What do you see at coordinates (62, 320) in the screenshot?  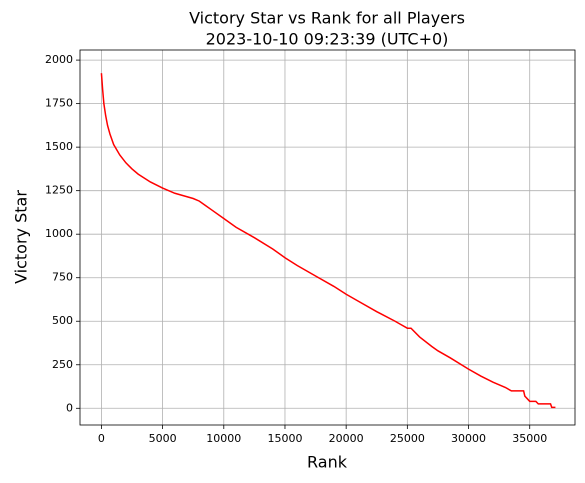 I see `y-tick-label: 500` at bounding box center [62, 320].